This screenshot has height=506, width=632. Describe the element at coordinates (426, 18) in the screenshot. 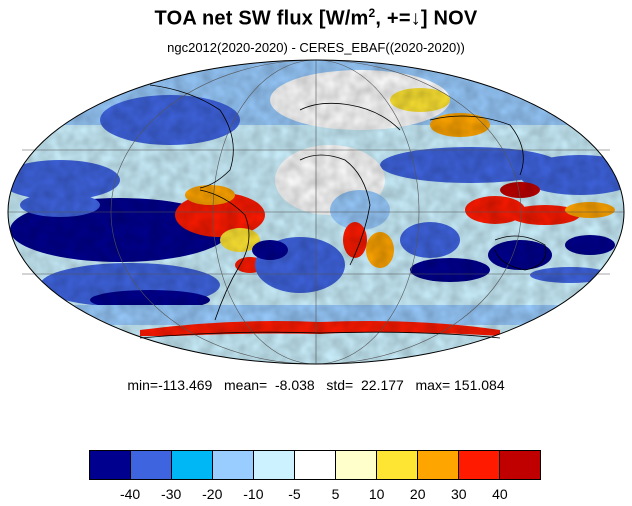

I see `title-rest: , +=↓] NOV` at that location.